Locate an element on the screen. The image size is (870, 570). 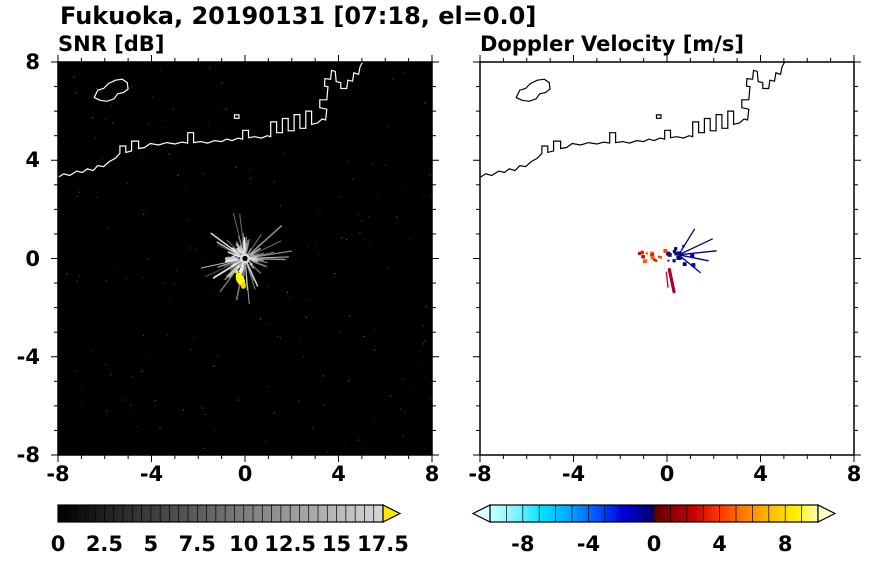
snr-y-tick-label: 4 is located at coordinates (32, 160).